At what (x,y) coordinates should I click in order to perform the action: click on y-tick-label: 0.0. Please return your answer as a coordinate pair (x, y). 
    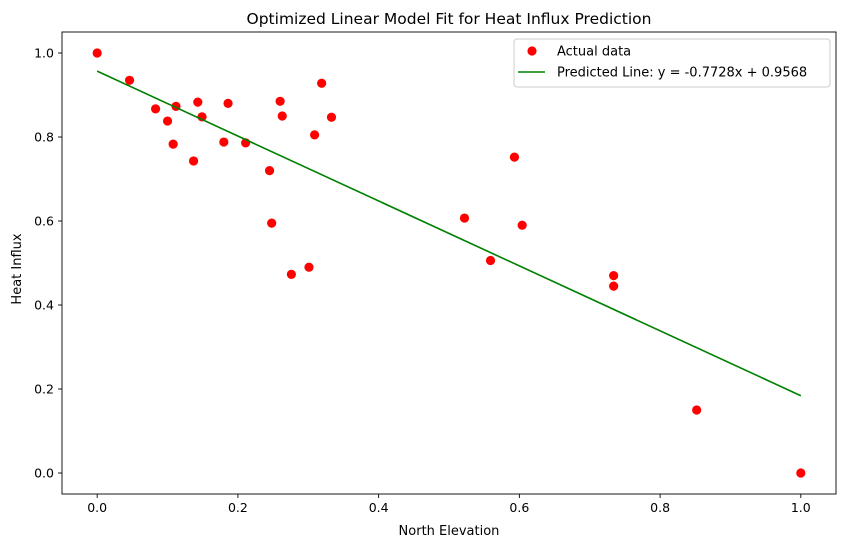
    Looking at the image, I should click on (44, 473).